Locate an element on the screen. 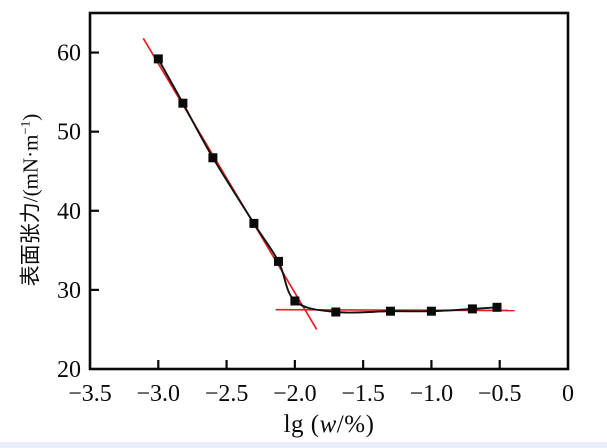 The image size is (607, 448). x-tick-label: −1.5 is located at coordinates (363, 394).